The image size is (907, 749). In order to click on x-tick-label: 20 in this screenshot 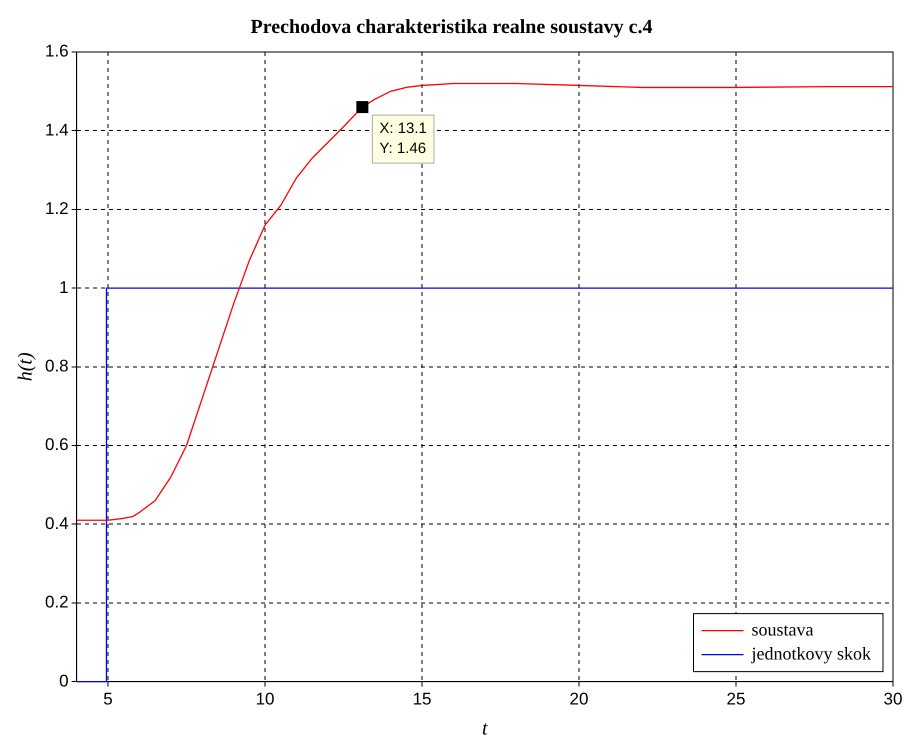, I will do `click(579, 698)`.